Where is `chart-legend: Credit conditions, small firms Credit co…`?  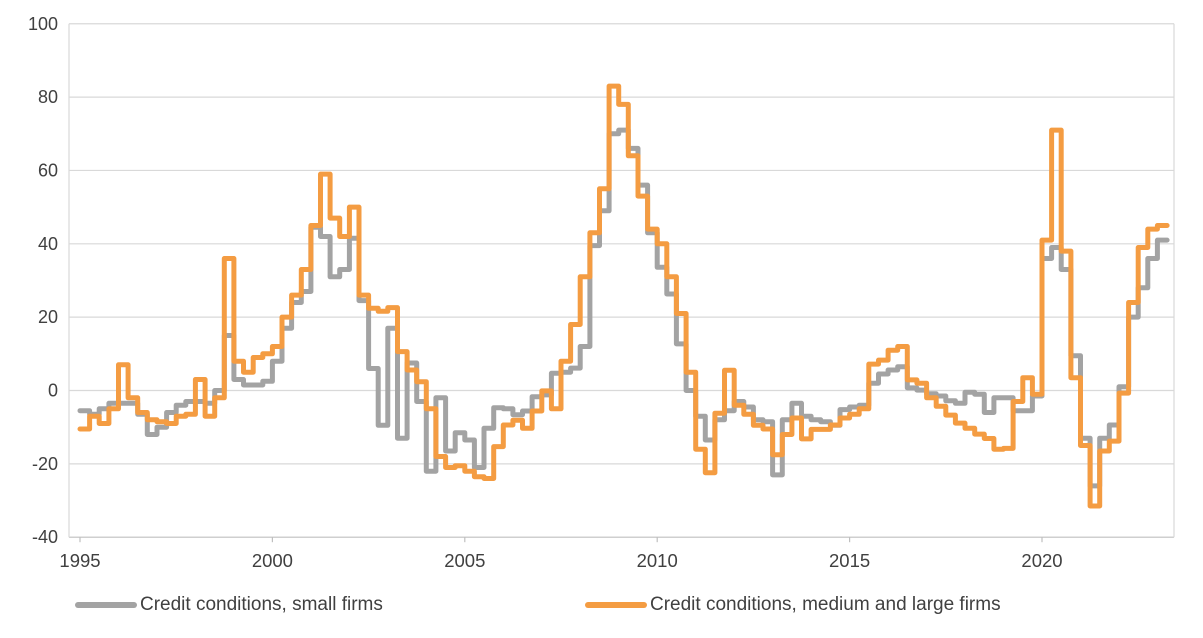 chart-legend: Credit conditions, small firms Credit co… is located at coordinates (601, 608).